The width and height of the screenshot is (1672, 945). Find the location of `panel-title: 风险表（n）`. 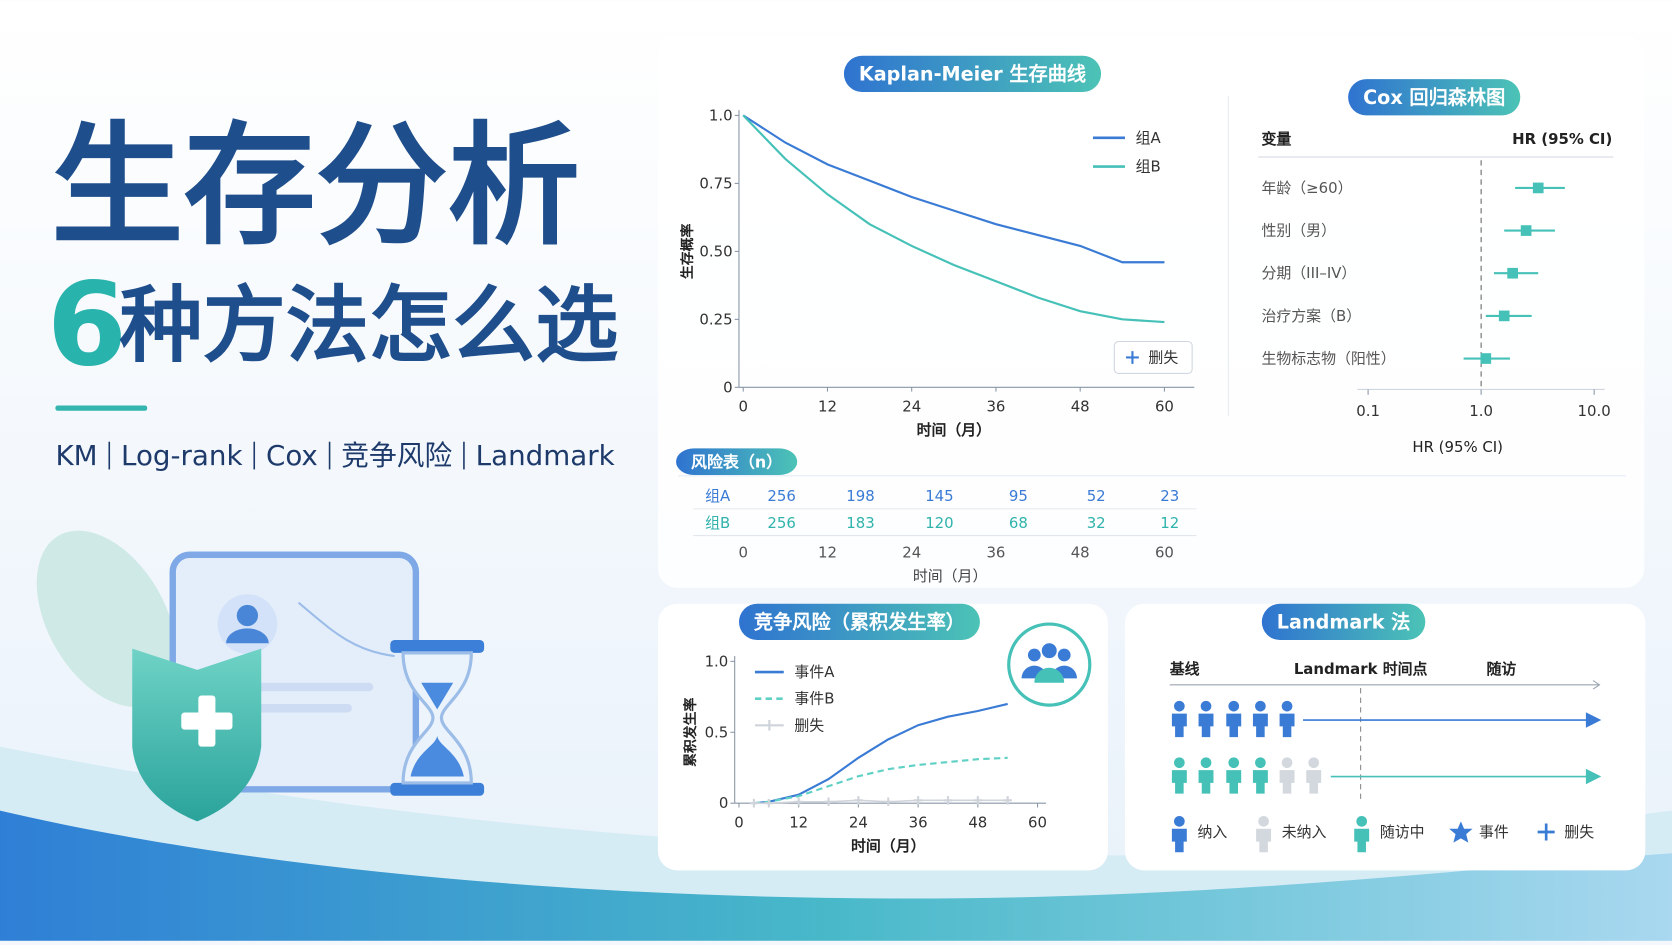

panel-title: 风险表（n） is located at coordinates (736, 461).